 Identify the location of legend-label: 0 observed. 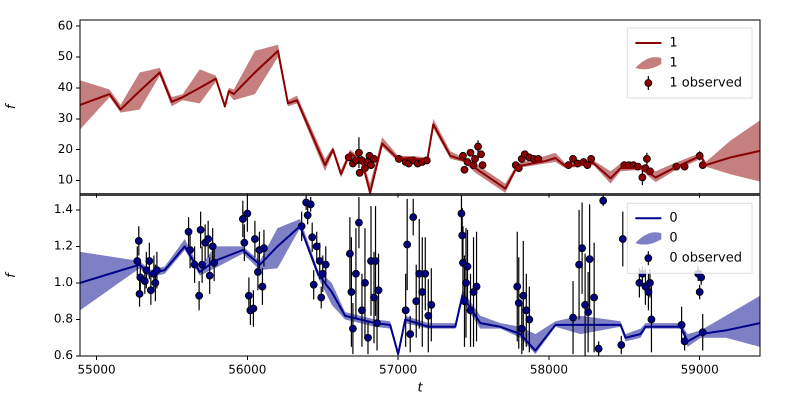
(705, 258).